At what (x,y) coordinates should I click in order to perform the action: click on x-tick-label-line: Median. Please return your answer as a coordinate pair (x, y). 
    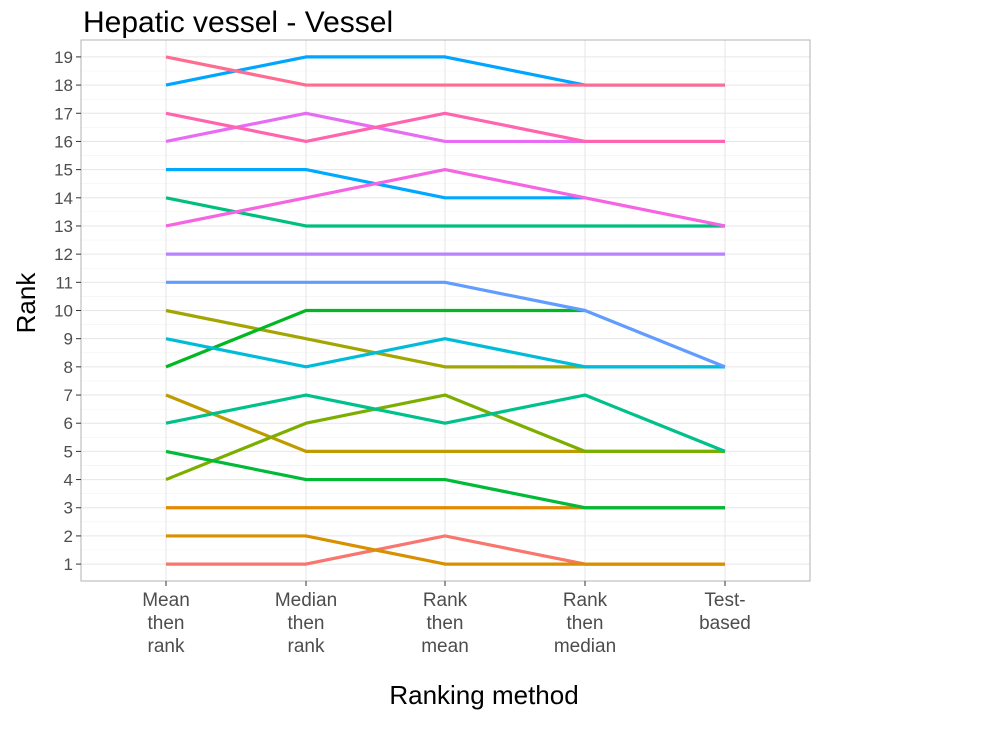
    Looking at the image, I should click on (306, 600).